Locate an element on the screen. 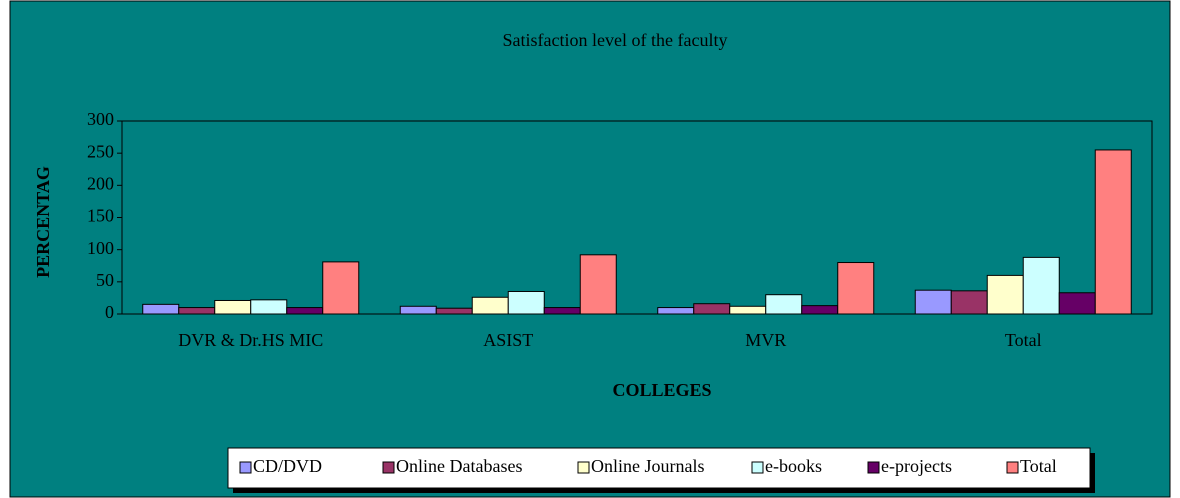 The image size is (1180, 498). x-tick-label: Total is located at coordinates (1023, 340).